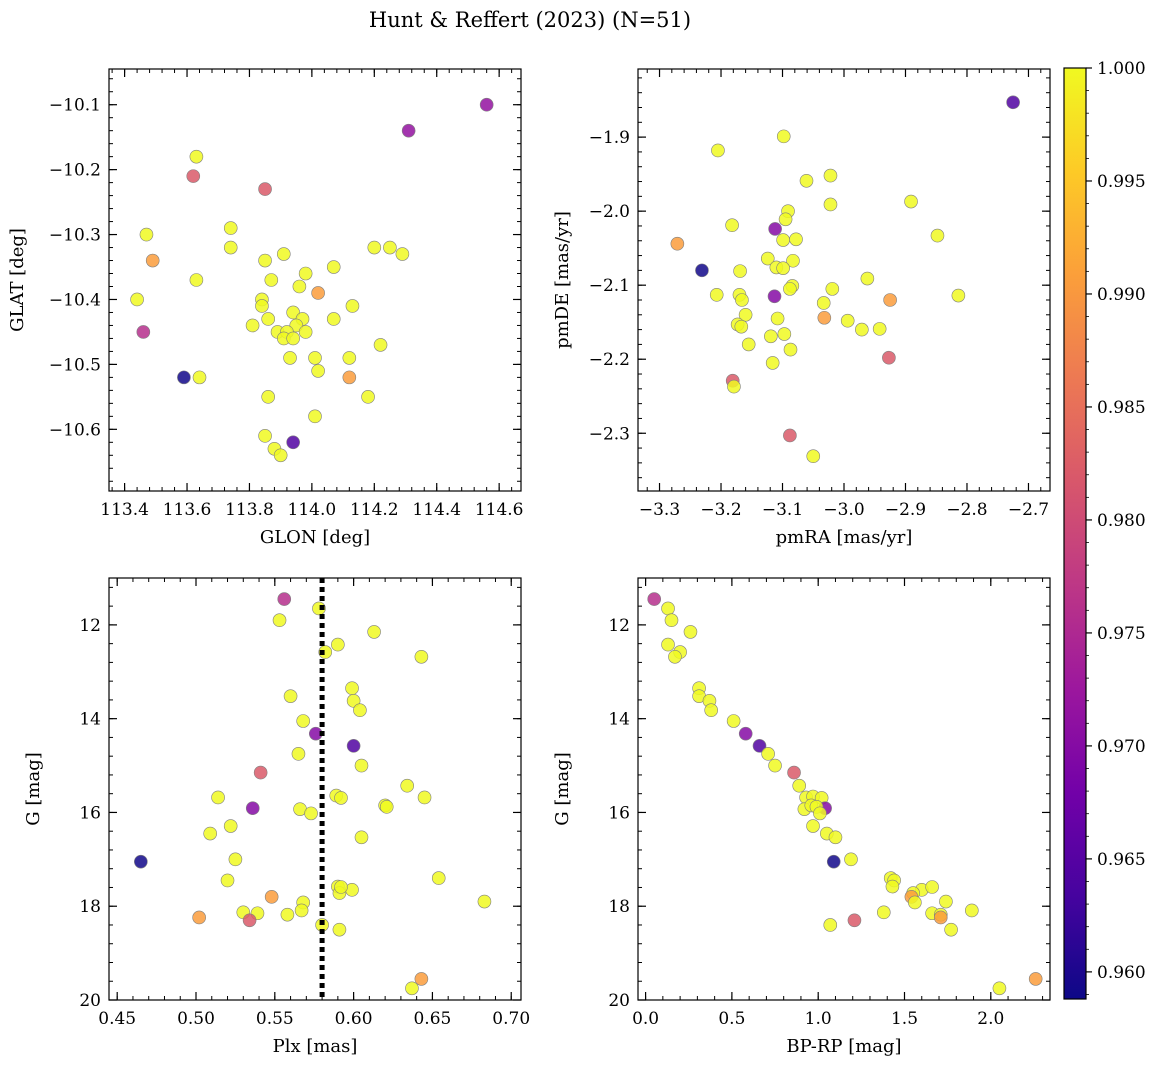  Describe the element at coordinates (782, 510) in the screenshot. I see `x-tick-label: −3.1` at that location.